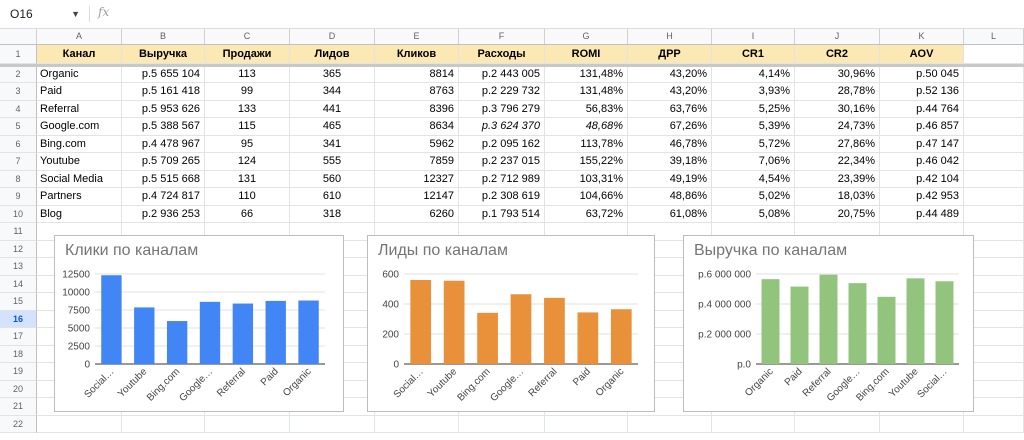  What do you see at coordinates (502, 179) in the screenshot?
I see `table-cell: р.2 712 989` at bounding box center [502, 179].